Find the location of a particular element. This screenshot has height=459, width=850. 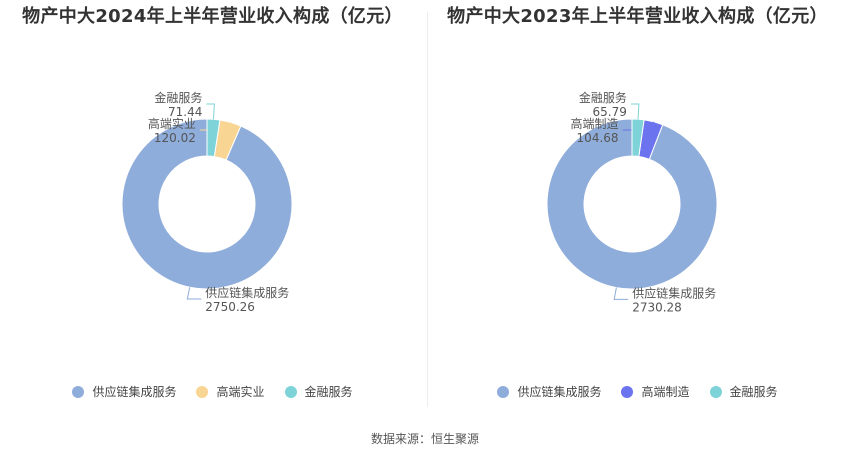

legend-item: 高端实业 is located at coordinates (230, 391).